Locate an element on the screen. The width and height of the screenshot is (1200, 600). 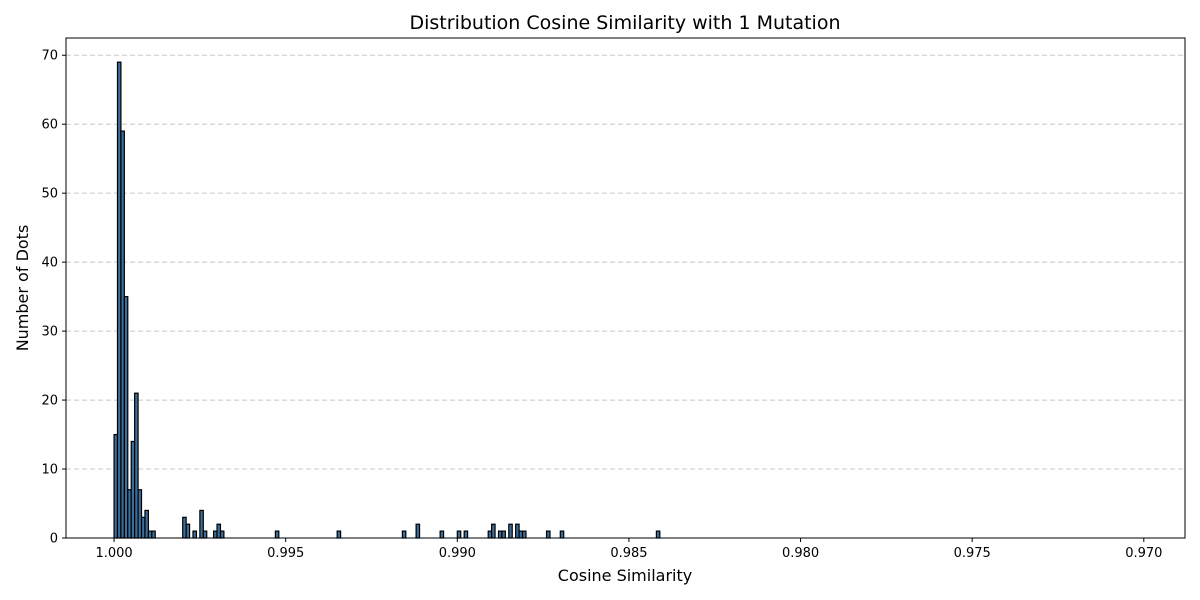
y-axis-title: Number of Dots is located at coordinates (22, 288).